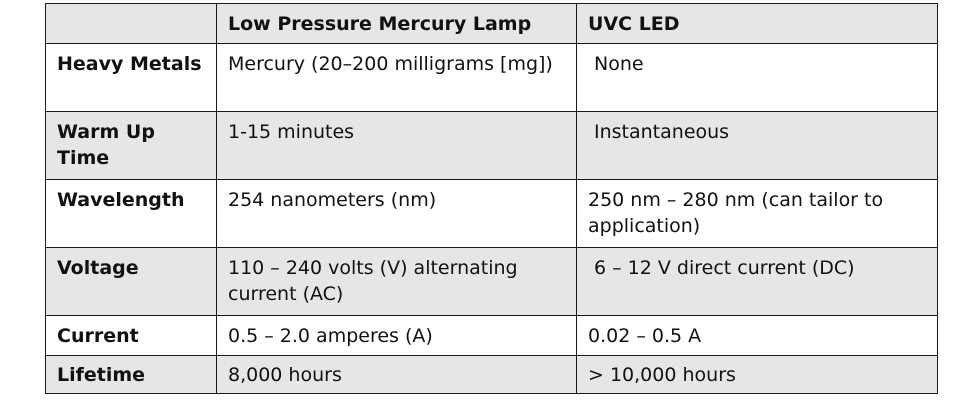 The height and width of the screenshot is (400, 980). I want to click on mercury-lamp-cell: 254 nanometers (nm), so click(396, 213).